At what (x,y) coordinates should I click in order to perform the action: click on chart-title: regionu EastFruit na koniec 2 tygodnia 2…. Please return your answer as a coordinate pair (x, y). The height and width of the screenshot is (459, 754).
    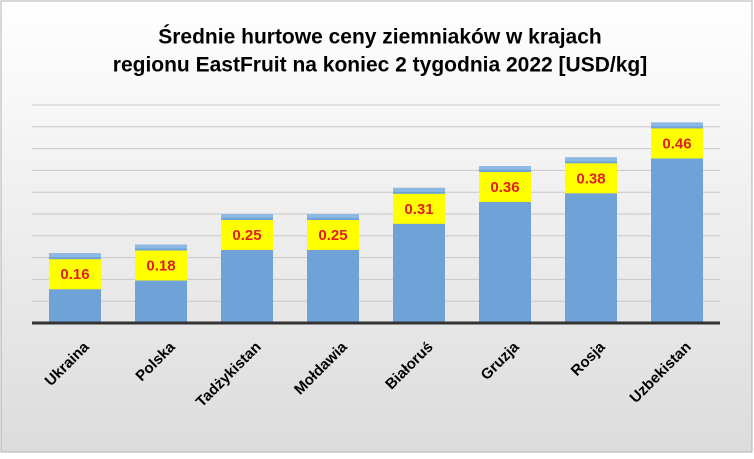
    Looking at the image, I should click on (380, 65).